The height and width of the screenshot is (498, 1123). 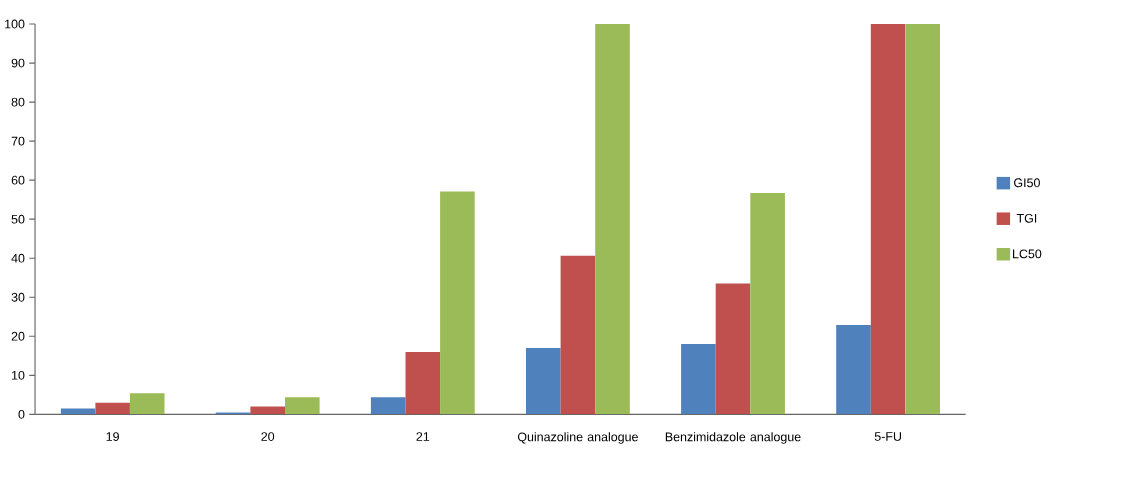 I want to click on x-tick-label: 21, so click(x=423, y=436).